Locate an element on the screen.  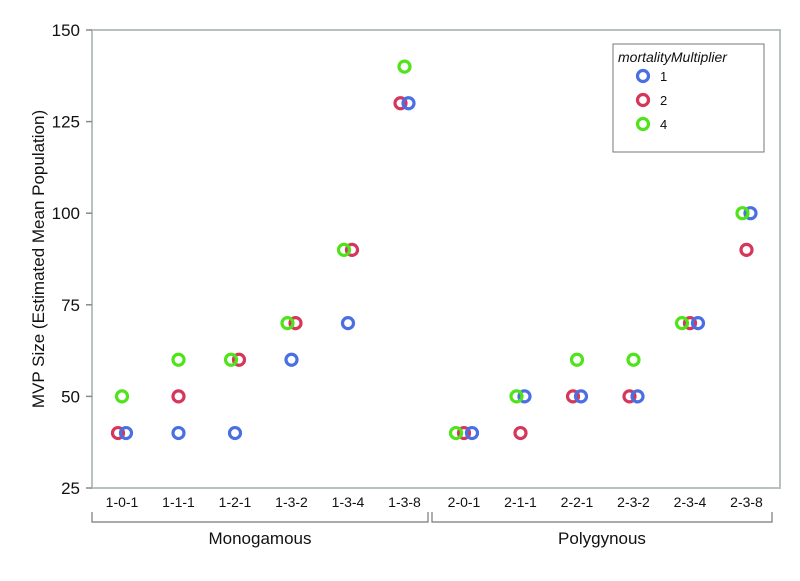
x-tick-label: 2-3-8 is located at coordinates (746, 502).